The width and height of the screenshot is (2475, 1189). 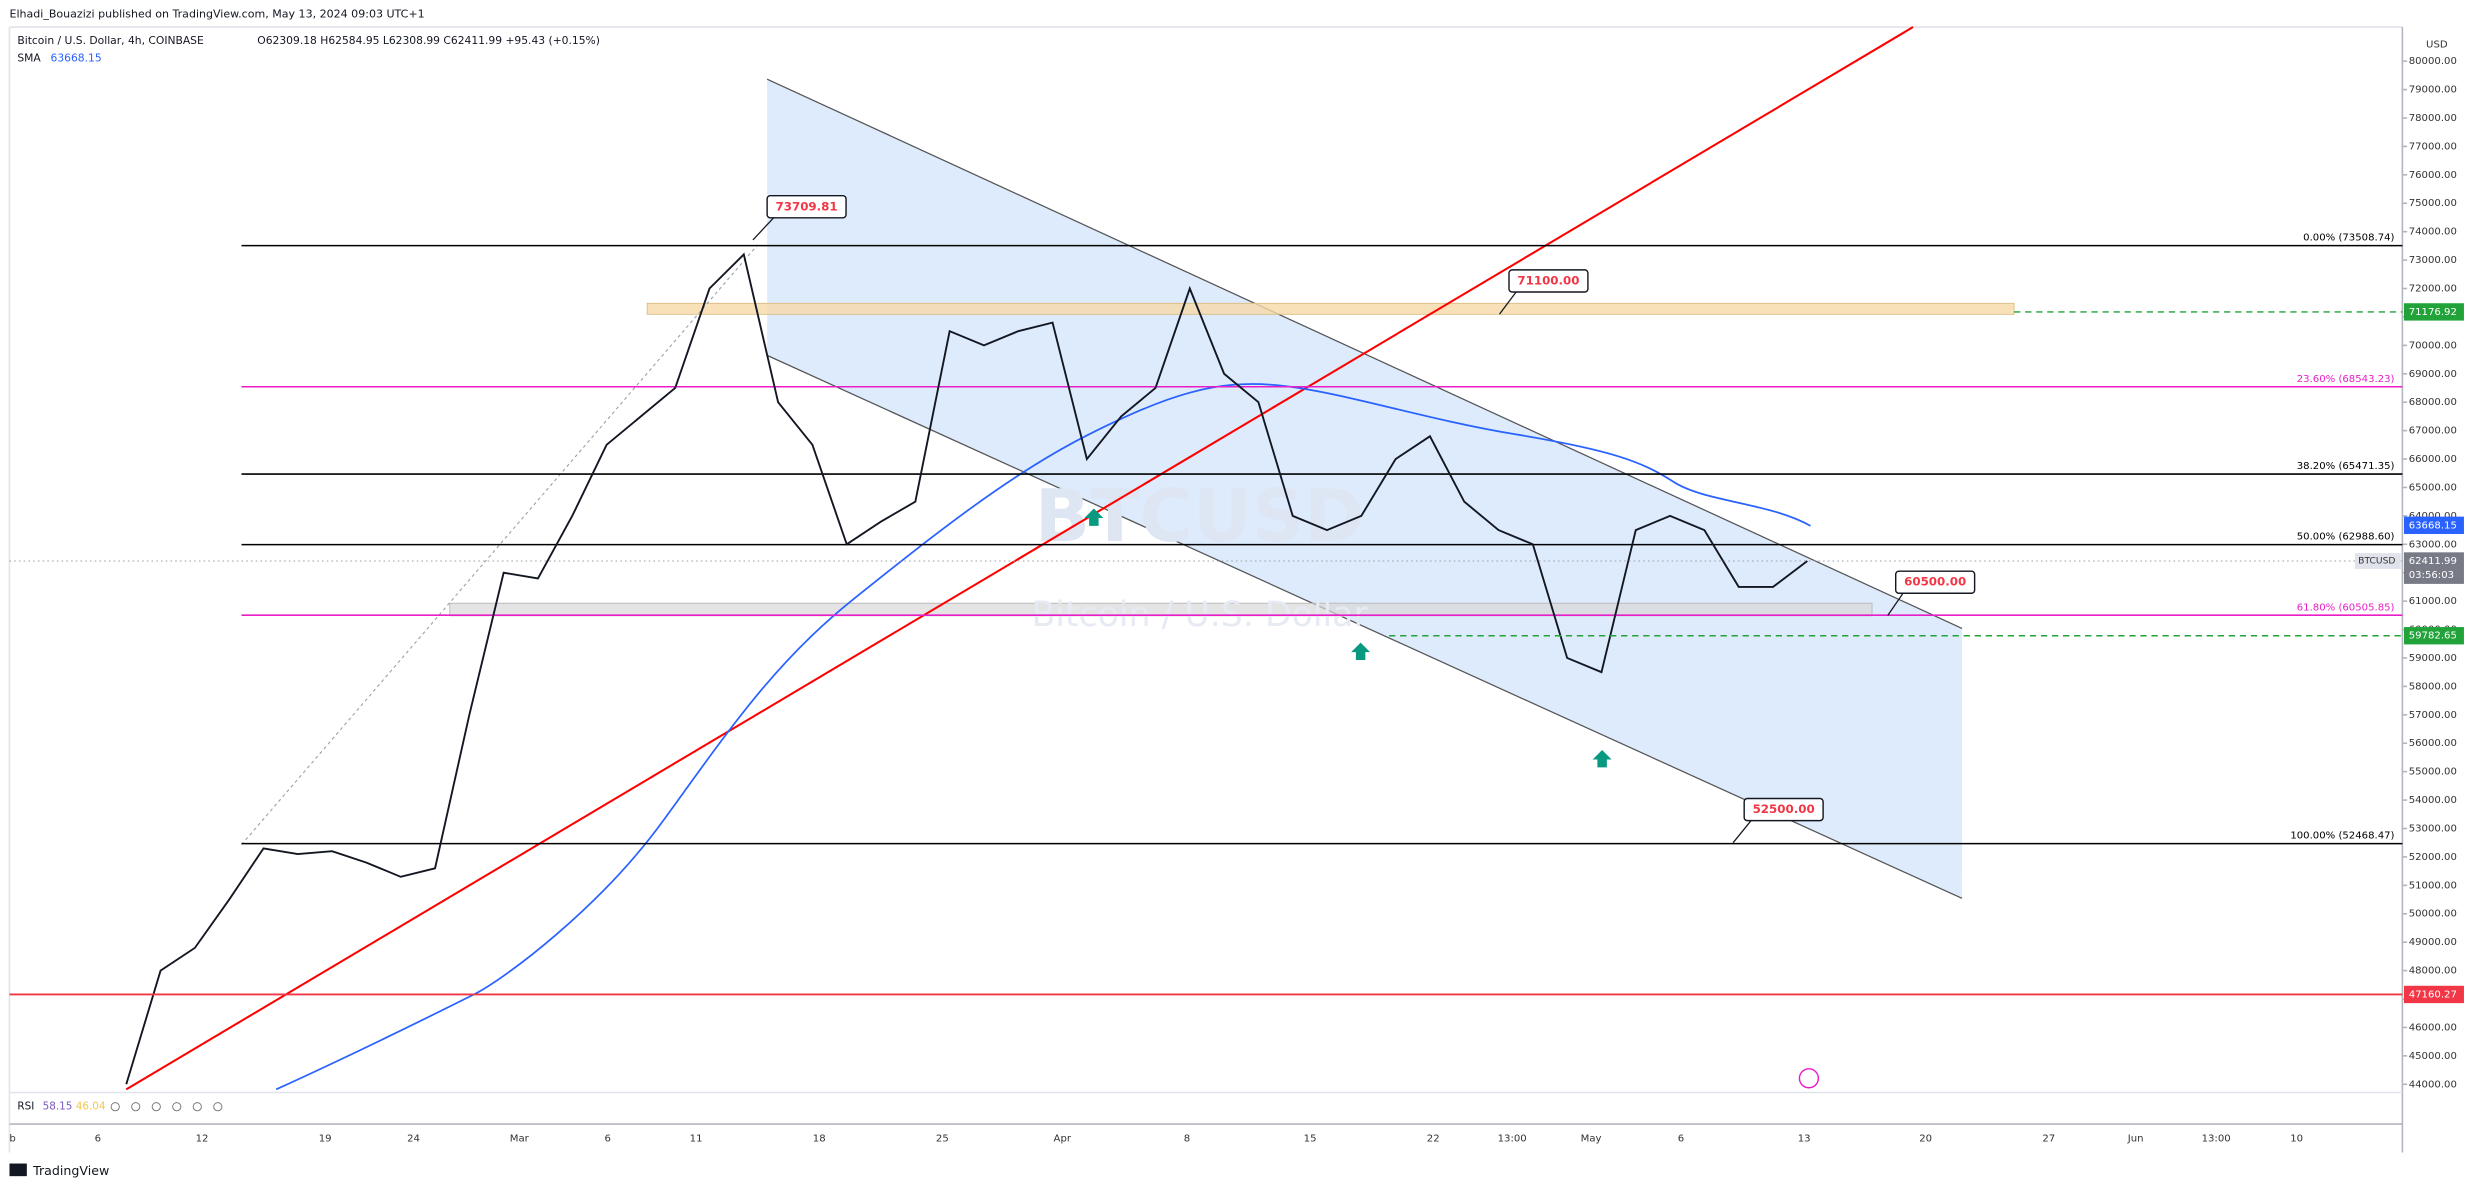 I want to click on watermark-symbol: BTCUSD, so click(x=1200, y=517).